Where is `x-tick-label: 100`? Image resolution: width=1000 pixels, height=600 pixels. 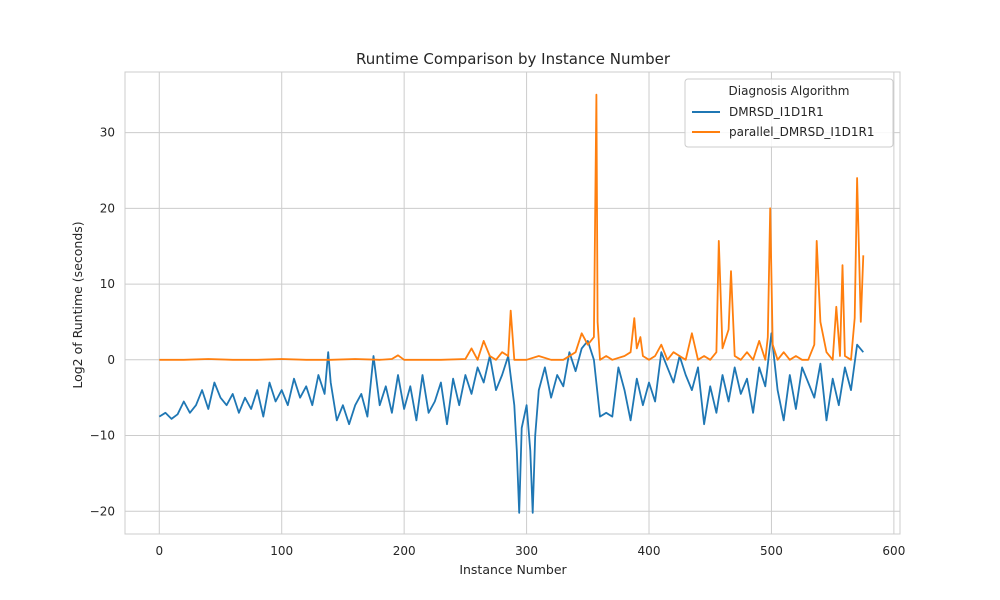
x-tick-label: 100 is located at coordinates (281, 551).